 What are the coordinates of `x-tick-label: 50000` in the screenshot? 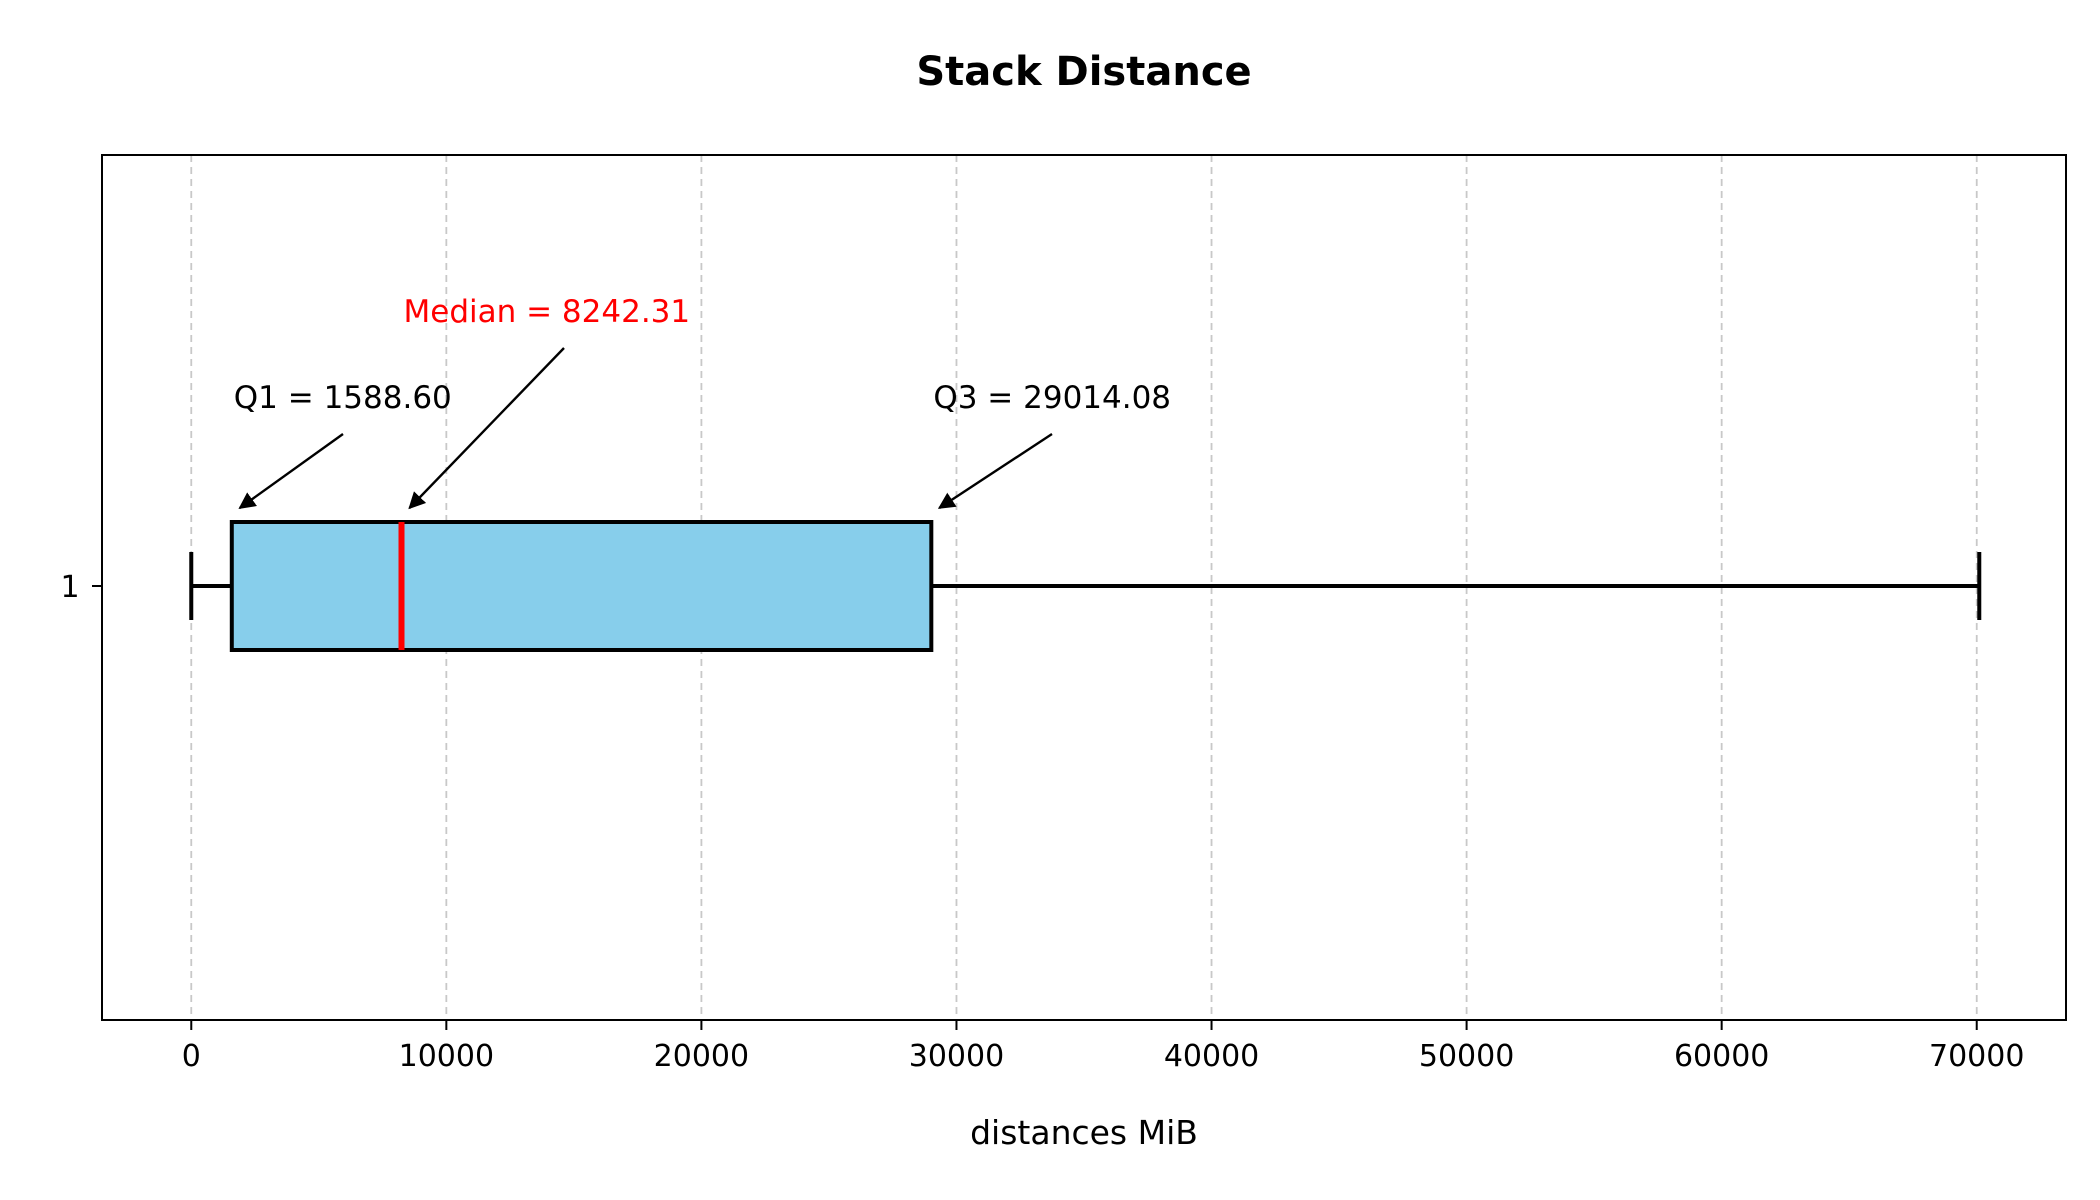 It's located at (1466, 1056).